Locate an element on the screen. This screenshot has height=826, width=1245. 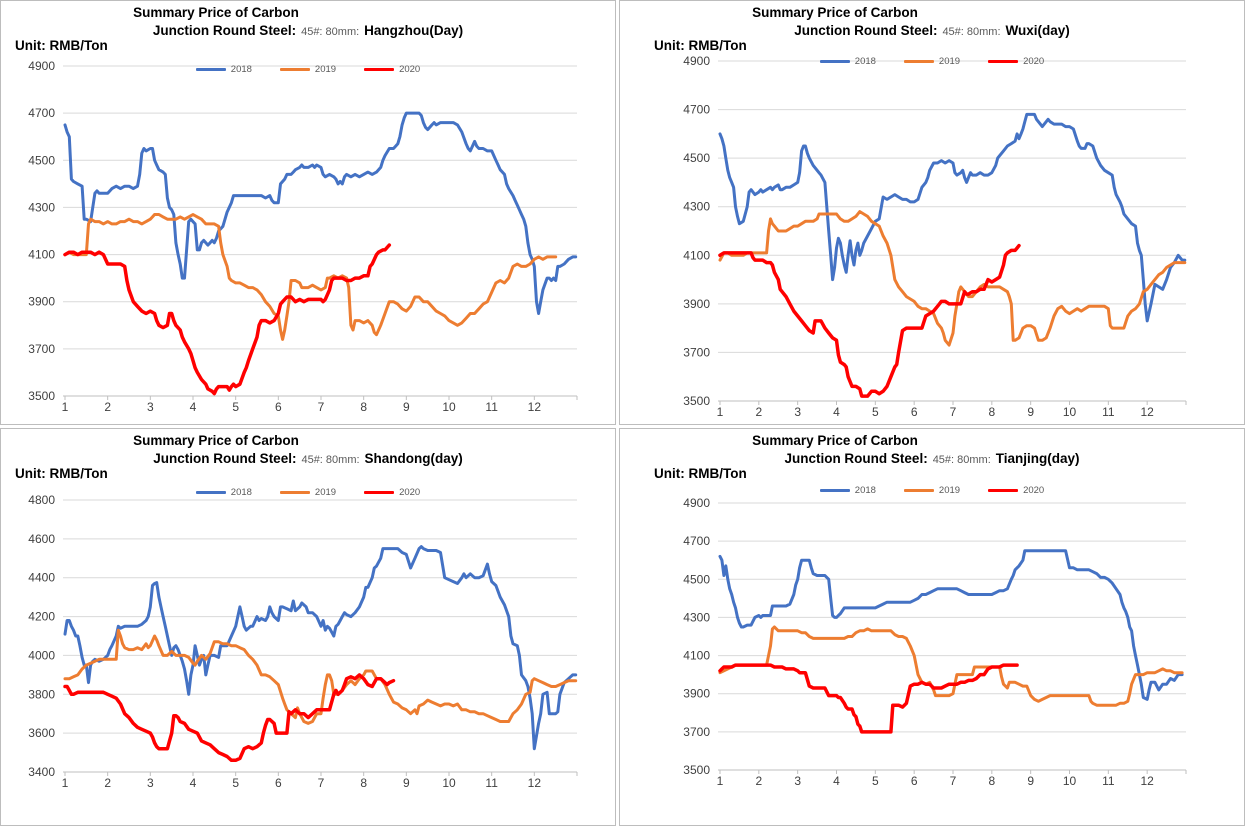
unit-label: Unit: RMB/Ton is located at coordinates (700, 473).